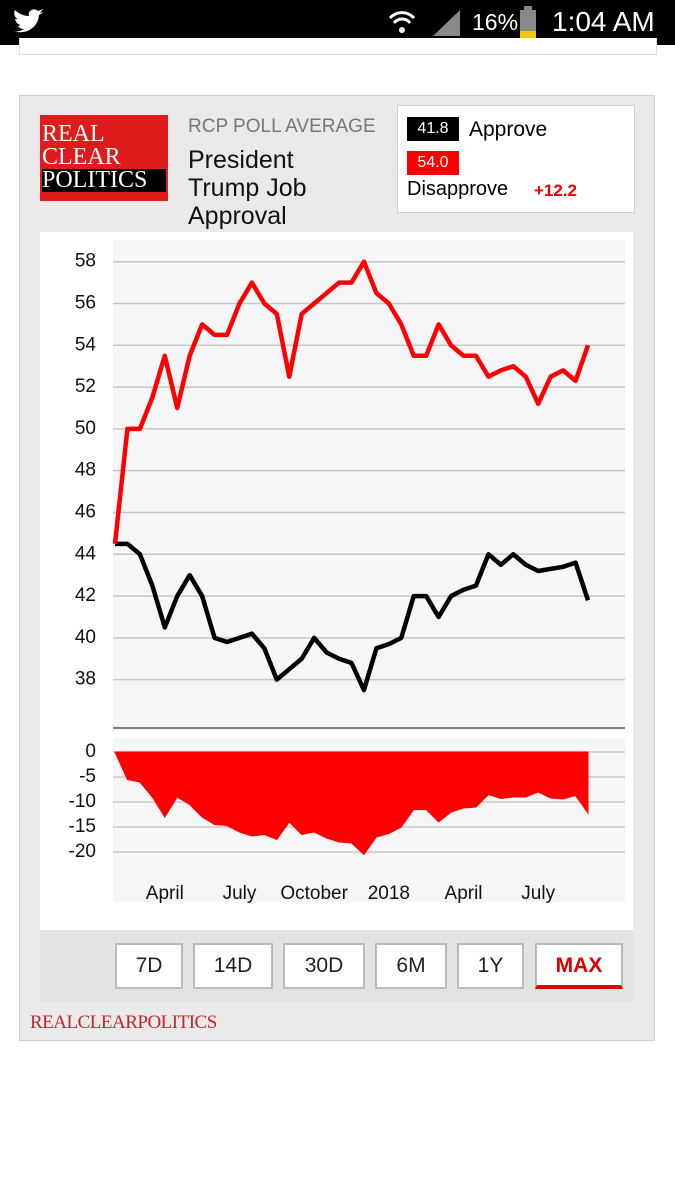  What do you see at coordinates (29, 21) in the screenshot?
I see `twitter-icon` at bounding box center [29, 21].